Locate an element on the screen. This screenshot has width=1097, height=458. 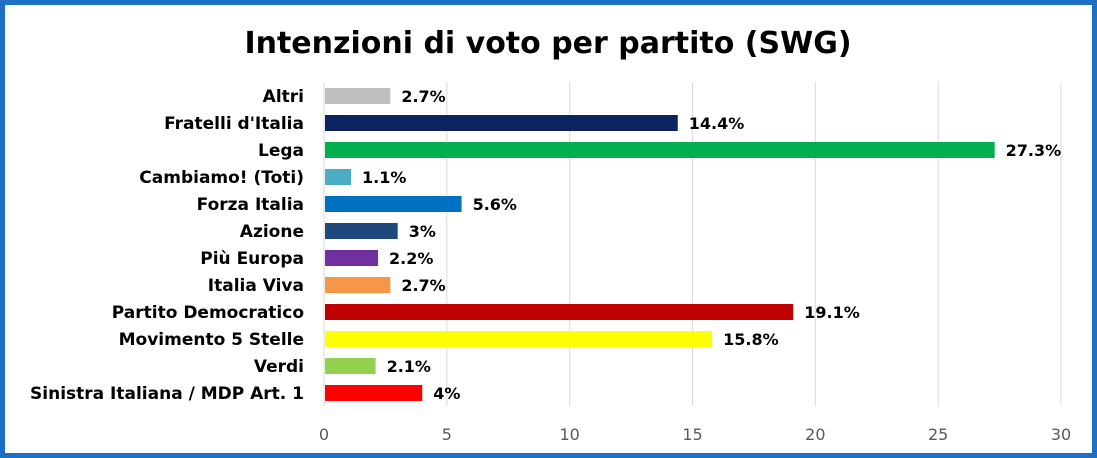
data-label: 1.1% is located at coordinates (384, 177).